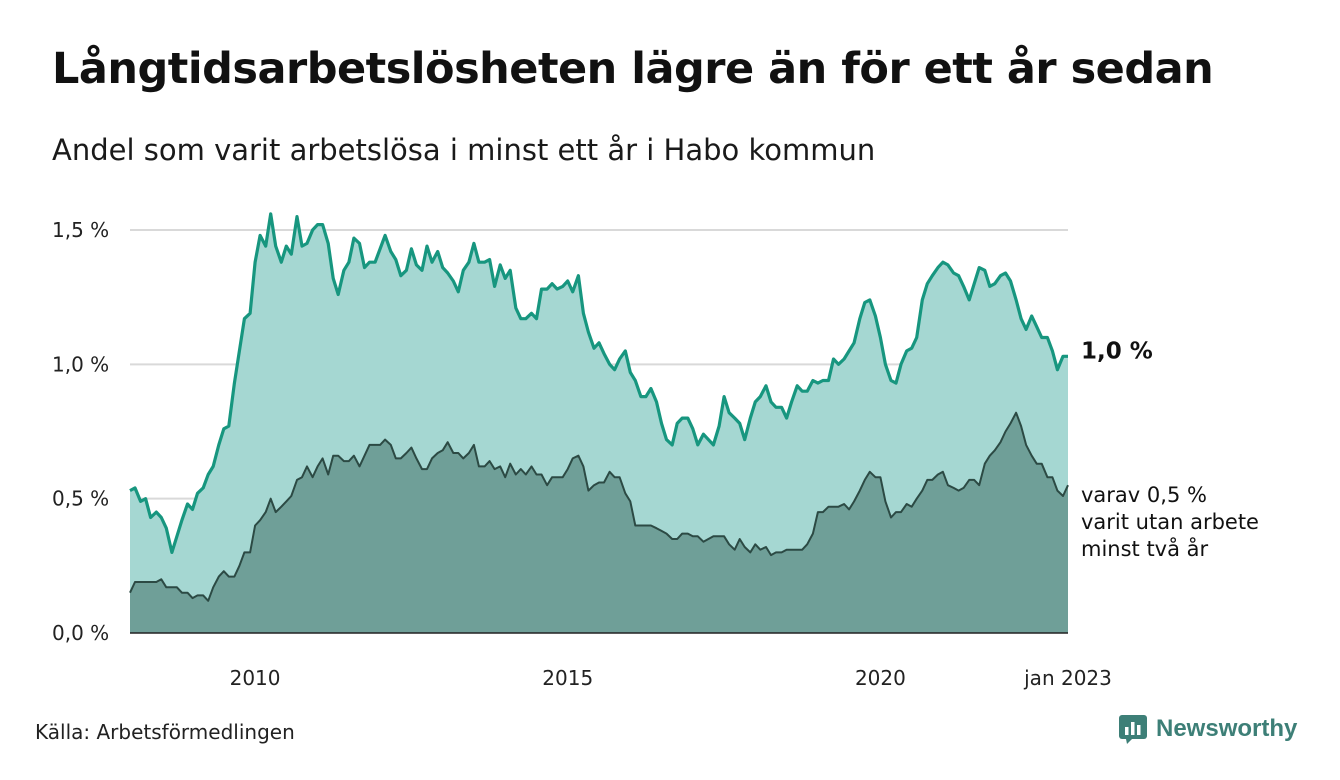 The width and height of the screenshot is (1340, 780). What do you see at coordinates (1067, 678) in the screenshot?
I see `x-tick-label: jan 2023` at bounding box center [1067, 678].